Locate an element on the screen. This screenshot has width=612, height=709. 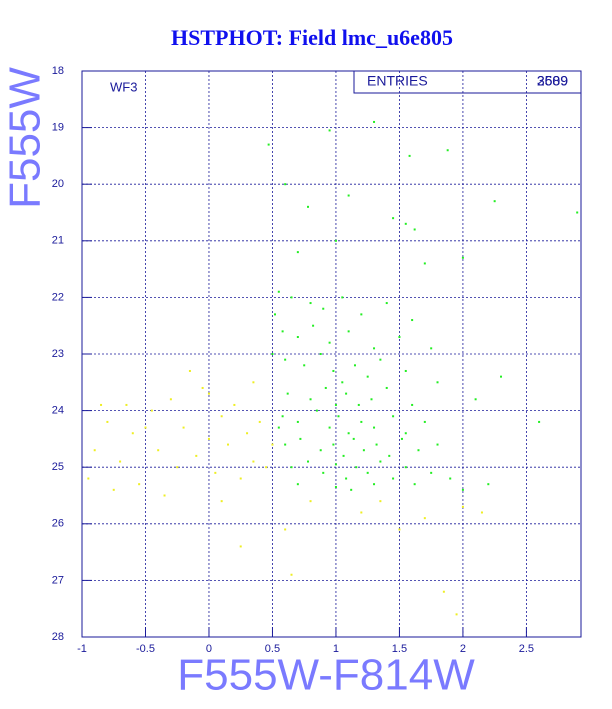
y-tick-label: 21 is located at coordinates (58, 241).